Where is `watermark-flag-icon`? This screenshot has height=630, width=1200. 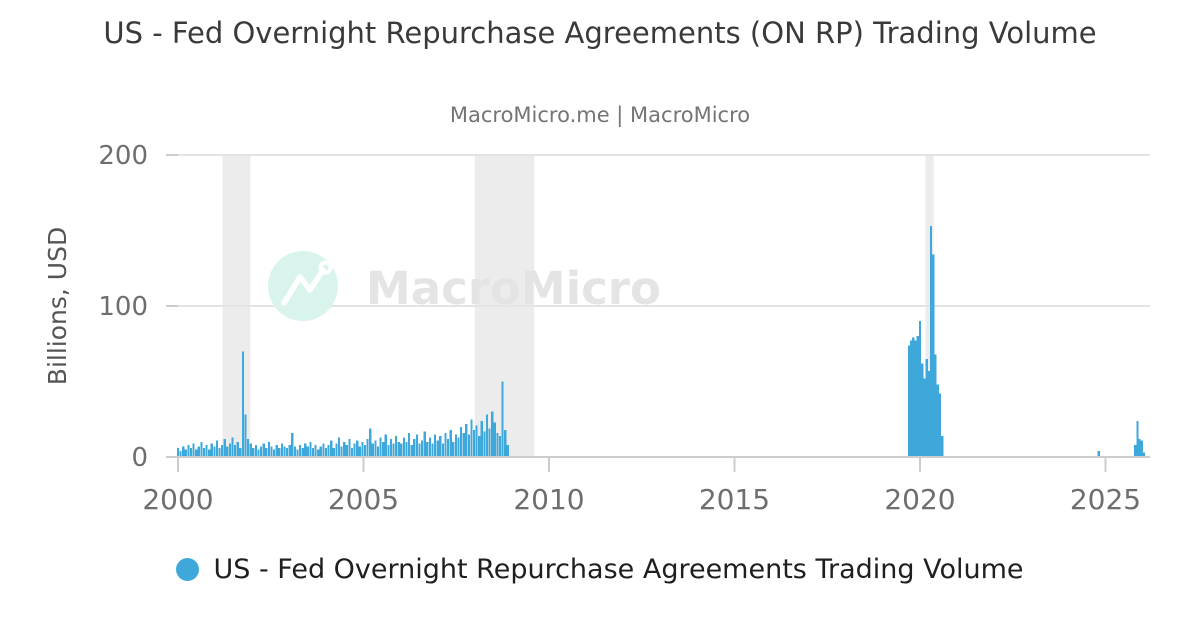
watermark-flag-icon is located at coordinates (325, 267).